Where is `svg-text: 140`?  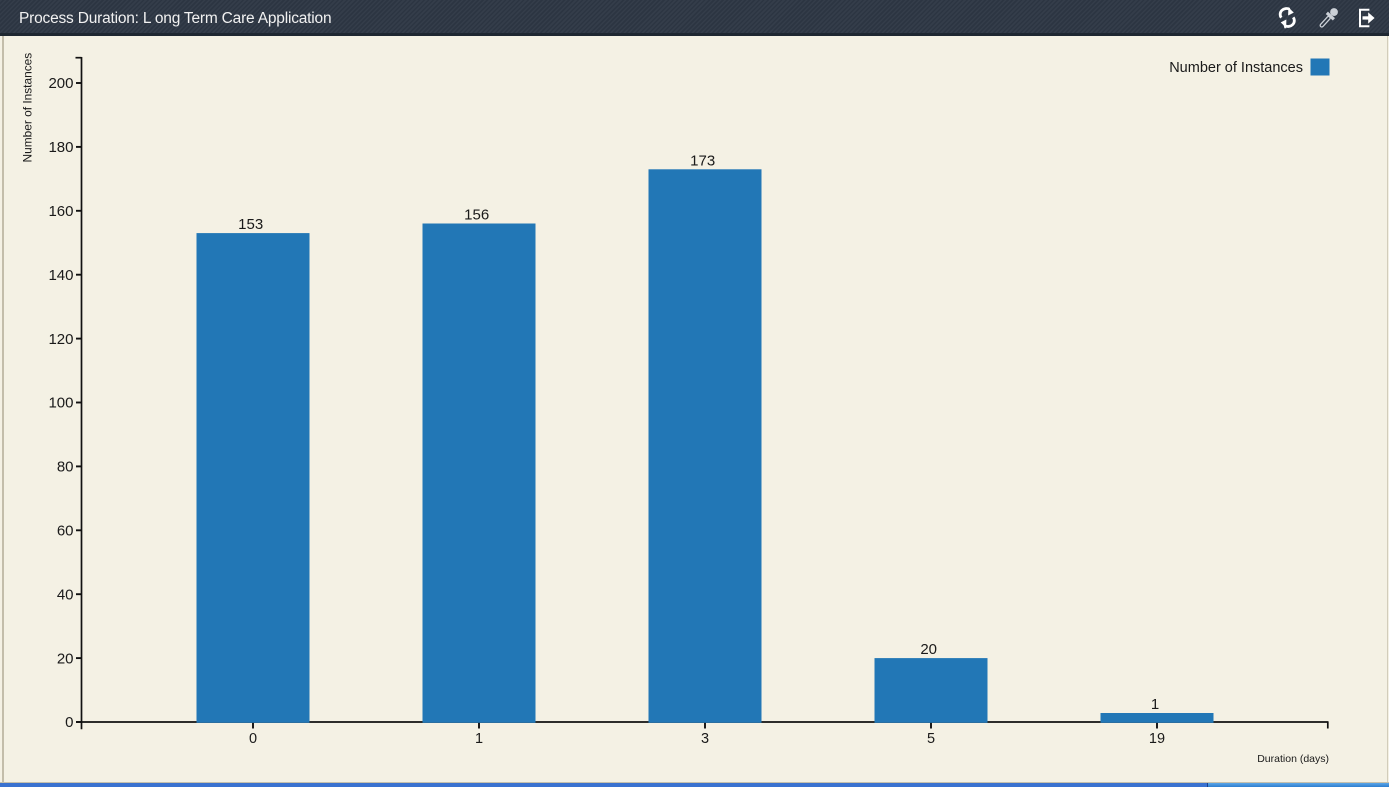
svg-text: 140 is located at coordinates (60, 275).